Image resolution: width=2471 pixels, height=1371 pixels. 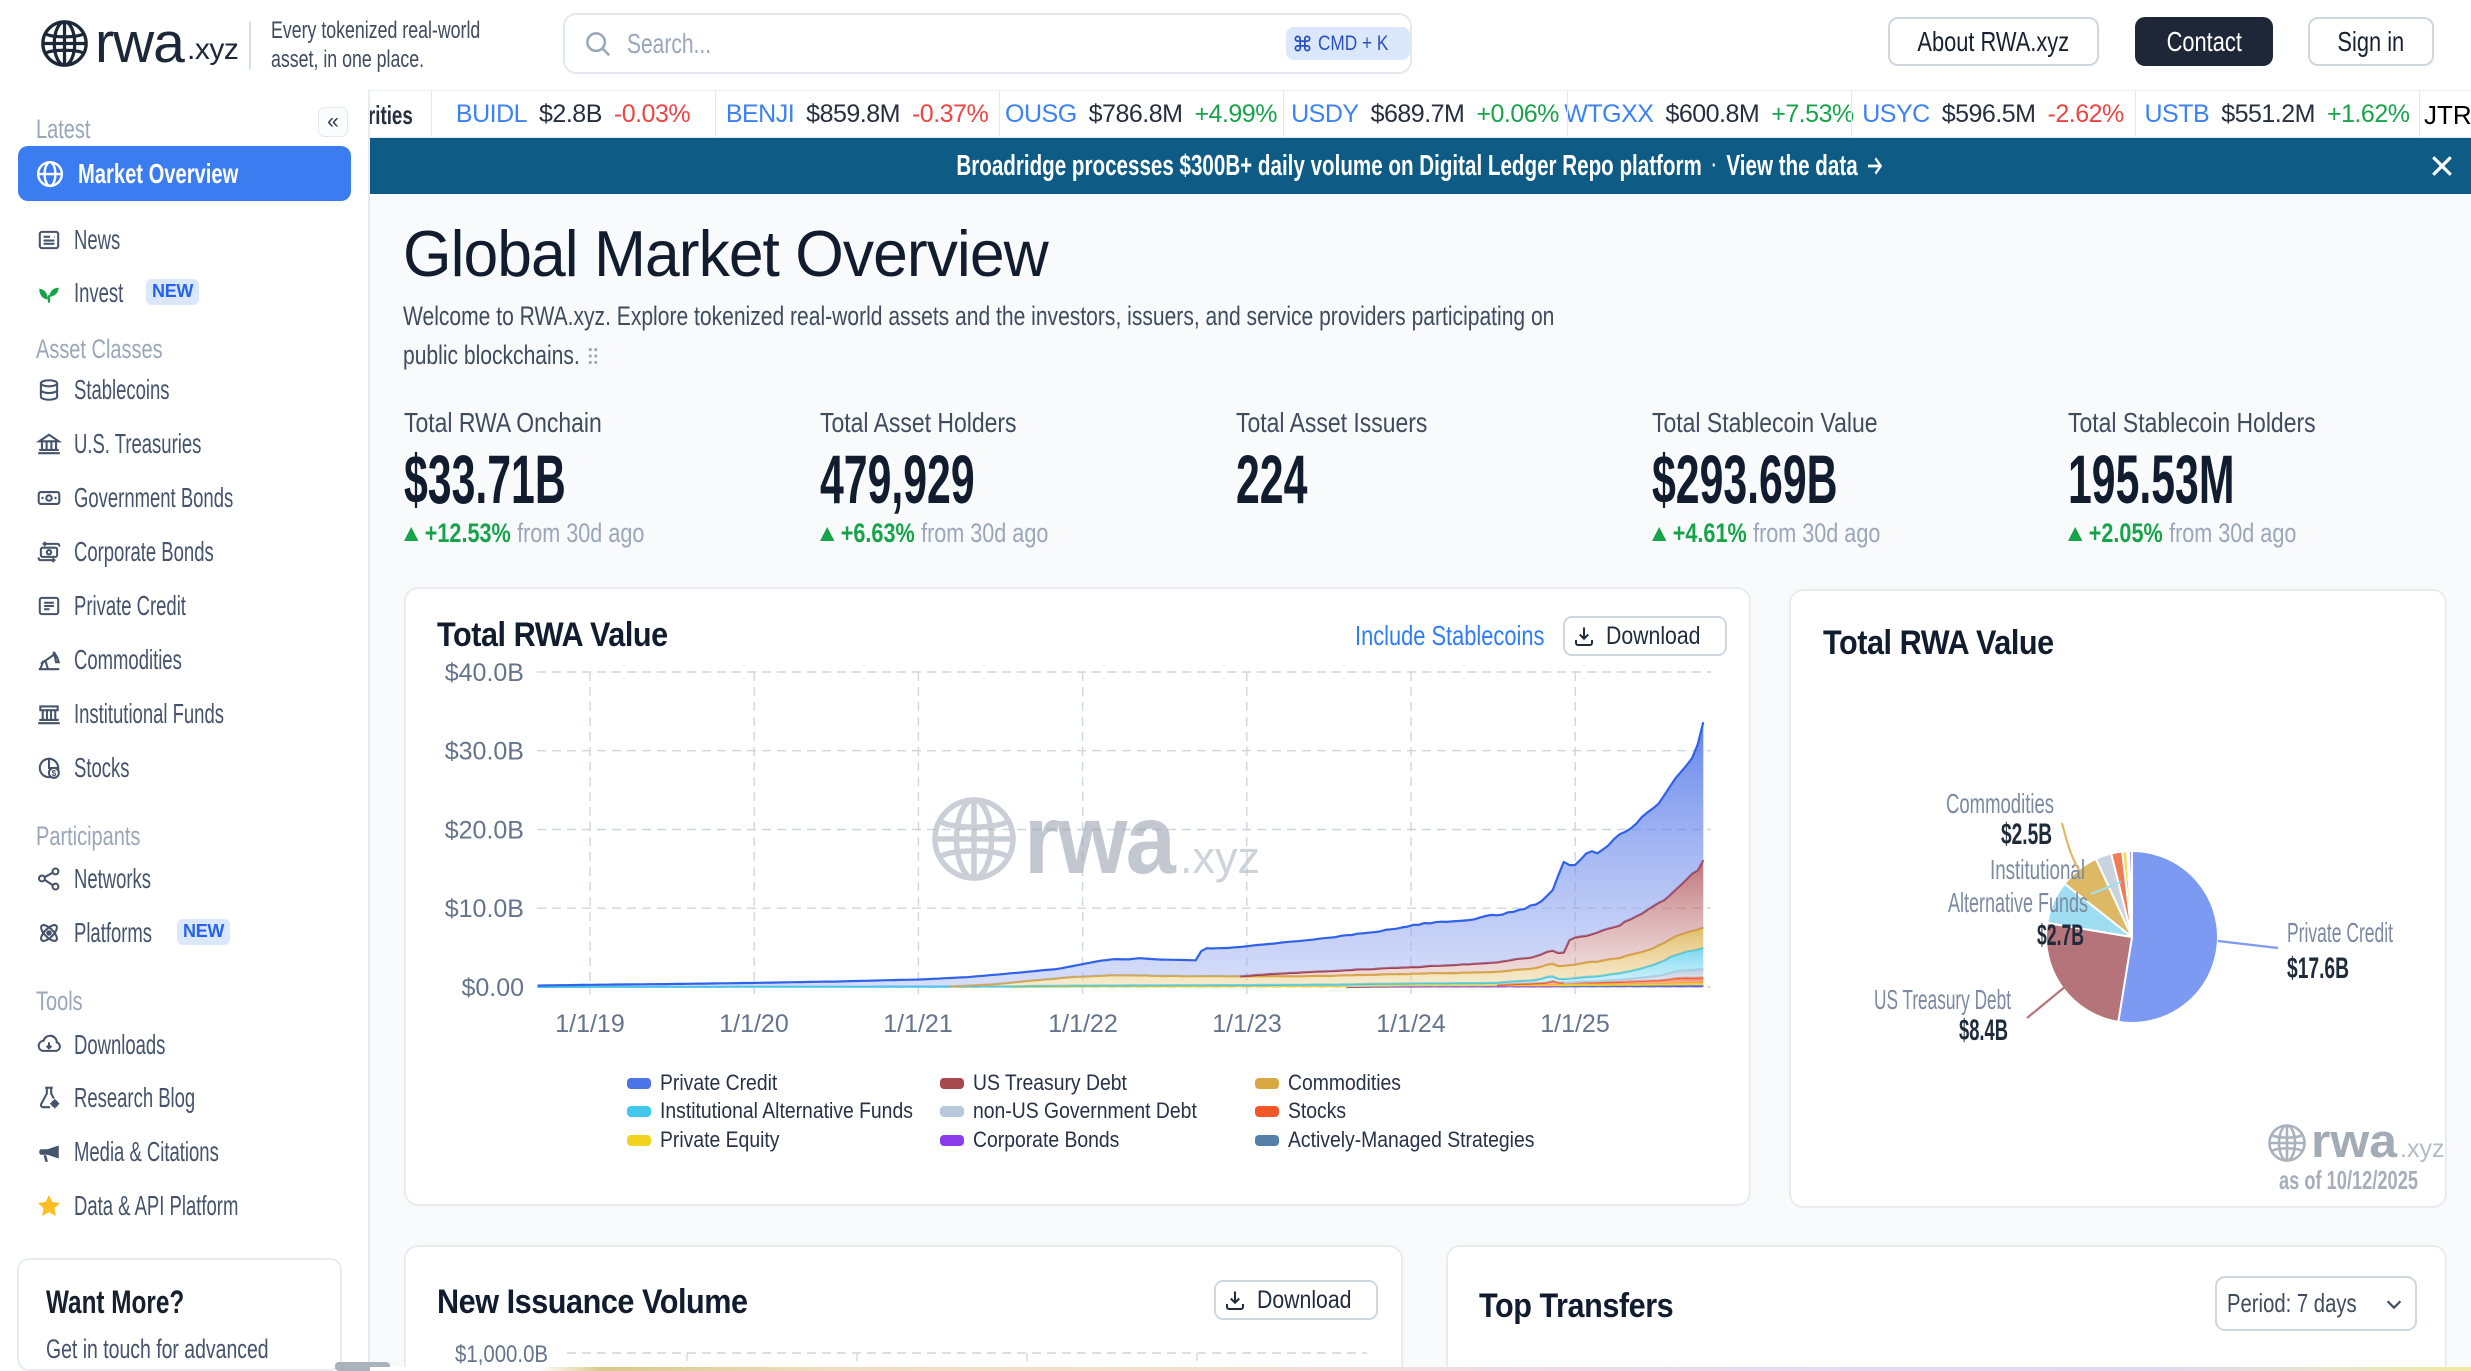 I want to click on svg-text: $40.0B, so click(x=484, y=673).